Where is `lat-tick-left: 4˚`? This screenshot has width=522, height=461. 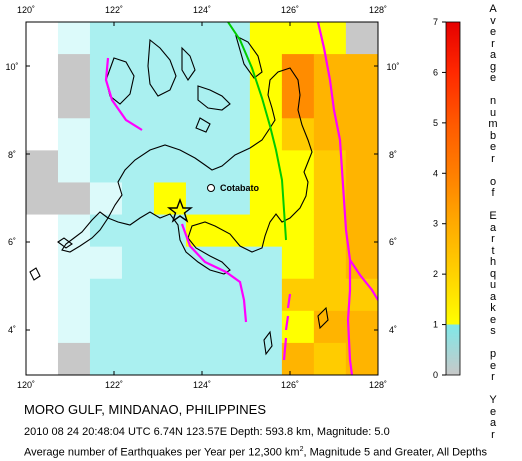 lat-tick-left: 4˚ is located at coordinates (12, 330).